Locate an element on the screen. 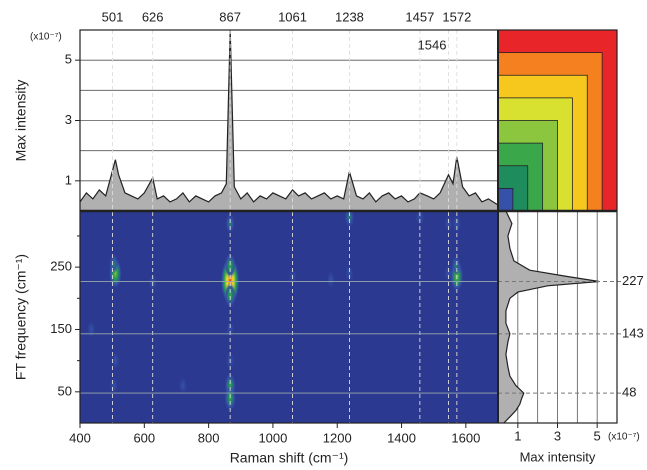 The width and height of the screenshot is (647, 470). peak-label: 1572 is located at coordinates (456, 16).